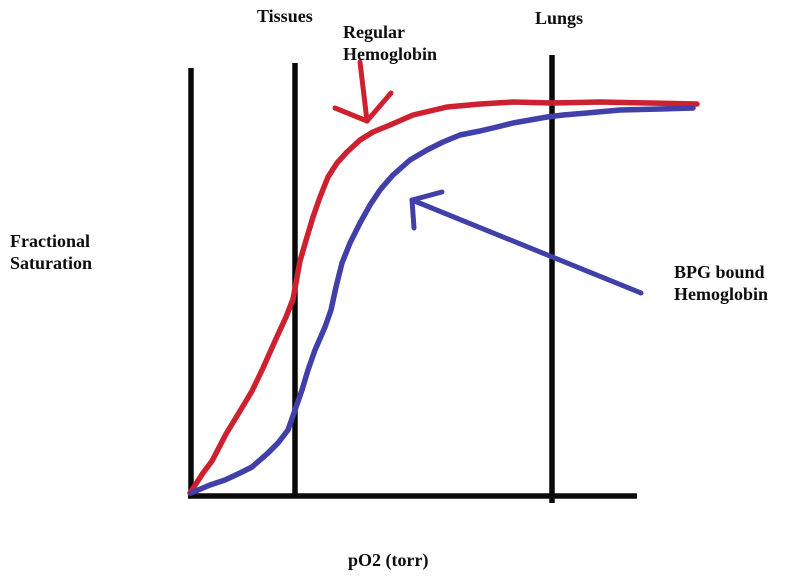 The image size is (800, 580). I want to click on x-axis-label: pO2 (torr), so click(388, 560).